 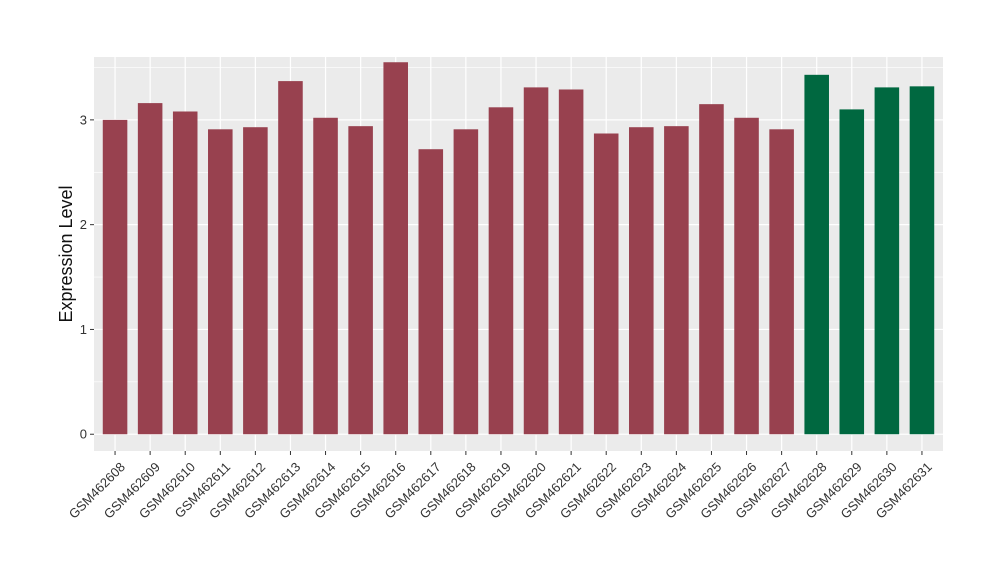 What do you see at coordinates (255, 281) in the screenshot?
I see `bar-GSM462612` at bounding box center [255, 281].